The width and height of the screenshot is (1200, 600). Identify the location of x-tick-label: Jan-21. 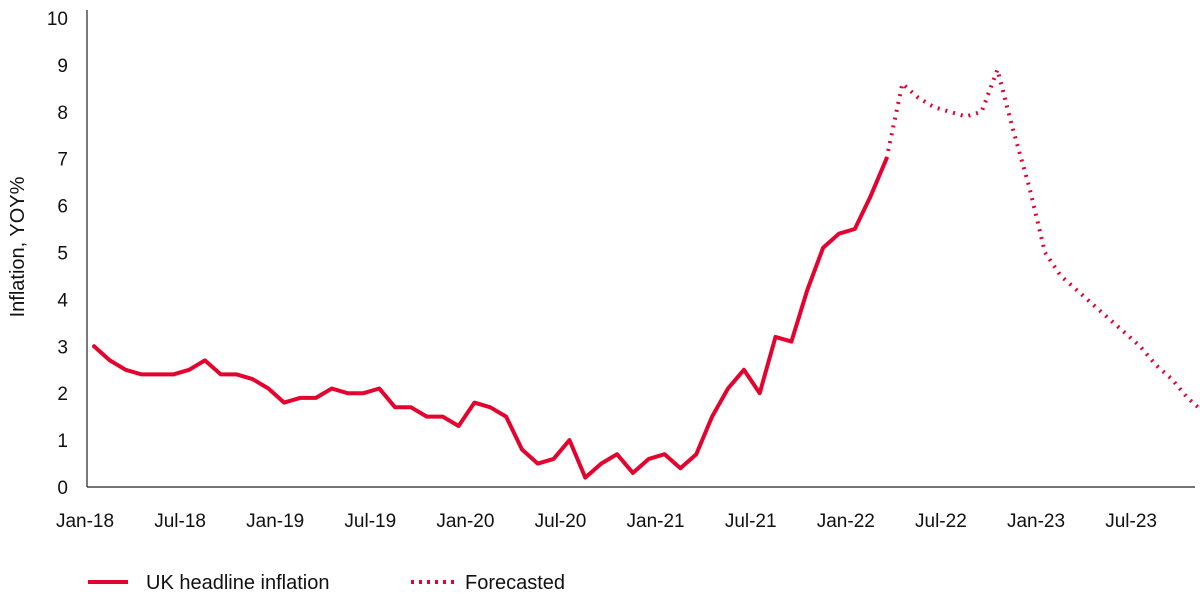
(656, 521).